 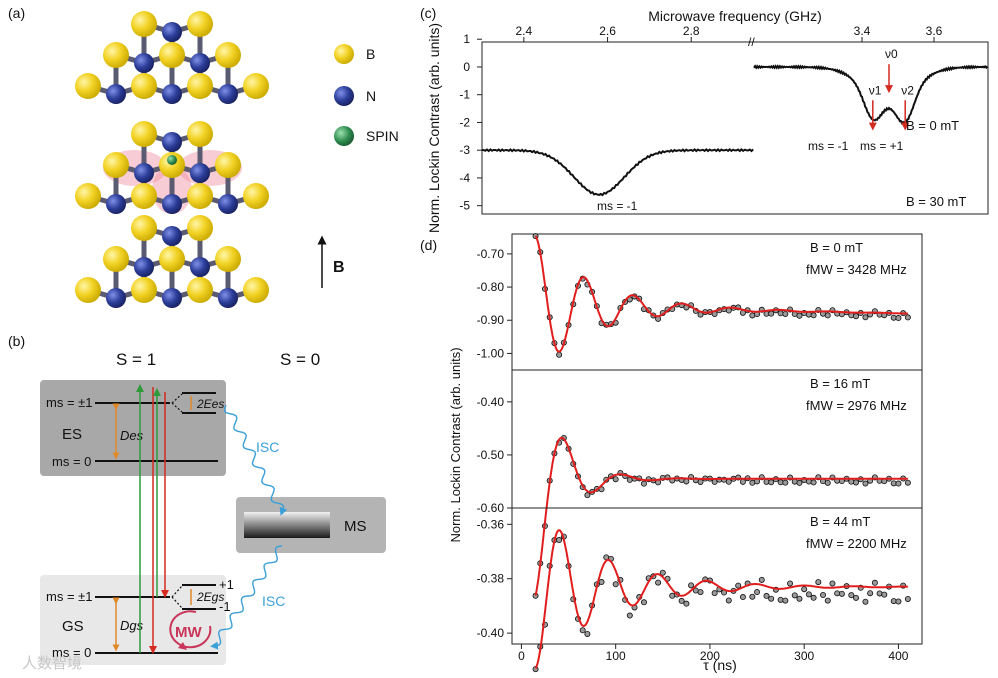 I want to click on nitrogen-legend-icon, so click(x=344, y=96).